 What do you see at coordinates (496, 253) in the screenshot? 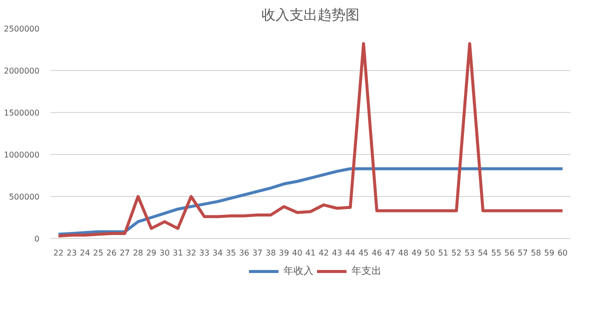
I see `x-tick-label: 55` at bounding box center [496, 253].